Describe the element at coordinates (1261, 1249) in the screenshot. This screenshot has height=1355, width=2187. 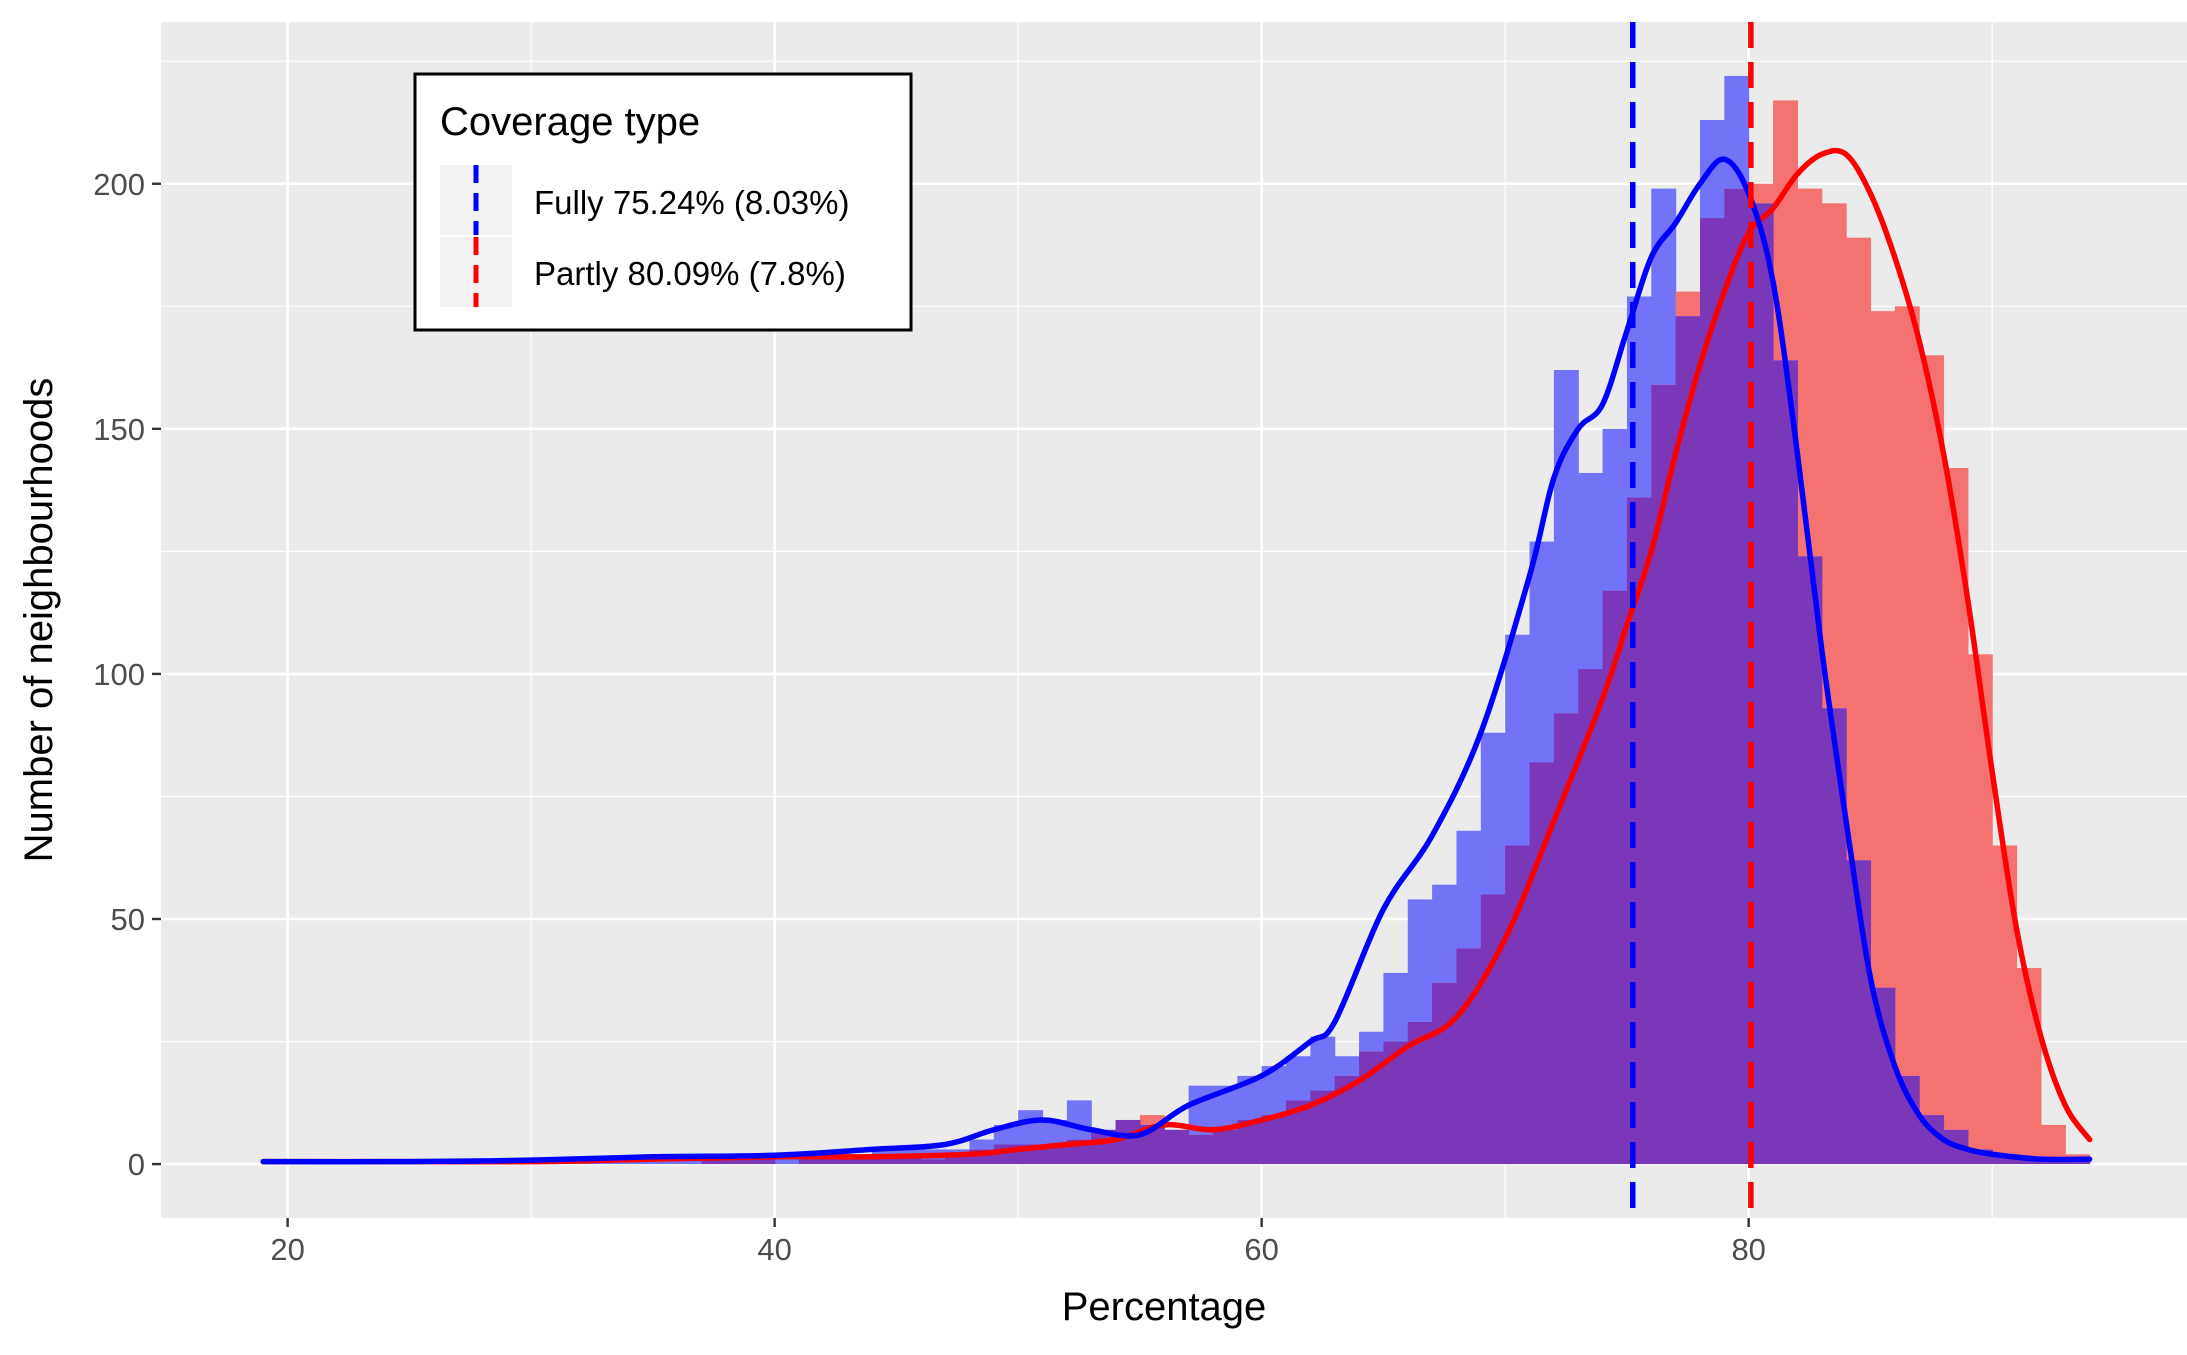
I see `x-tick-label: 60` at that location.